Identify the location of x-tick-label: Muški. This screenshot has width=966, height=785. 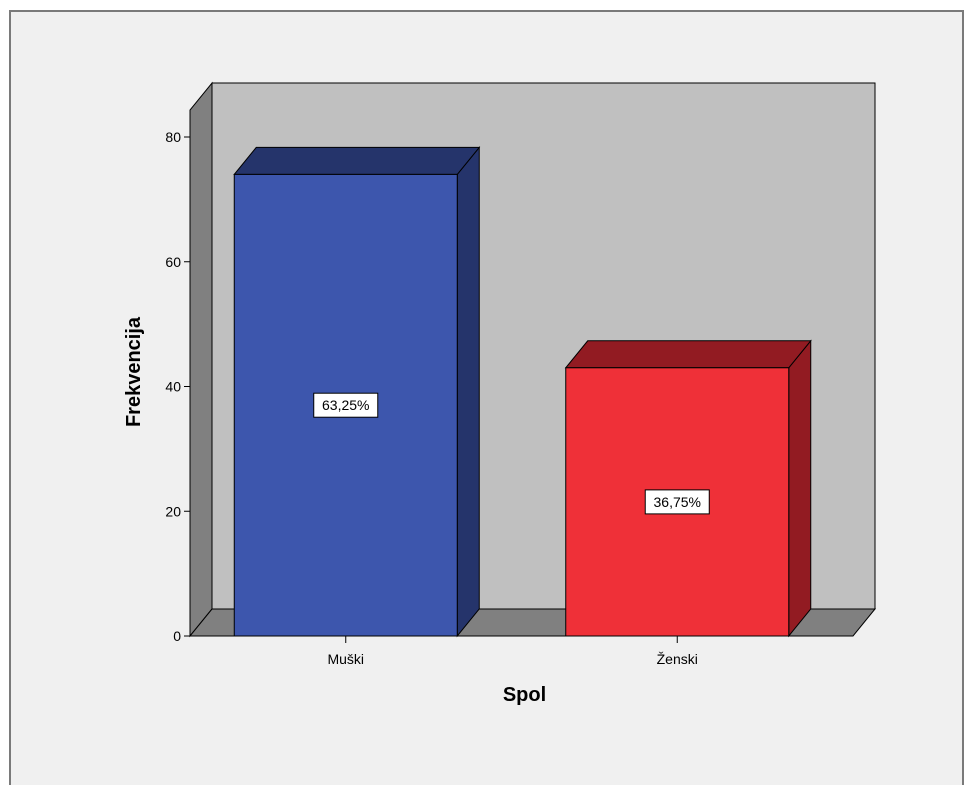
(345, 659).